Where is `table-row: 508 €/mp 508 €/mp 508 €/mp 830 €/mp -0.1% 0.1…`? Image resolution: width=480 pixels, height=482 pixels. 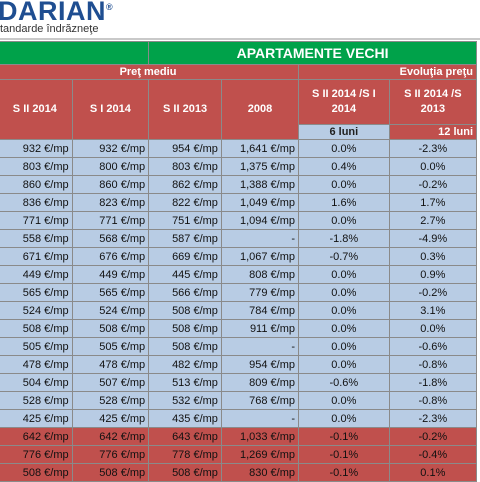 table-row: 508 €/mp 508 €/mp 508 €/mp 830 €/mp -0.1% 0.1… is located at coordinates (239, 472).